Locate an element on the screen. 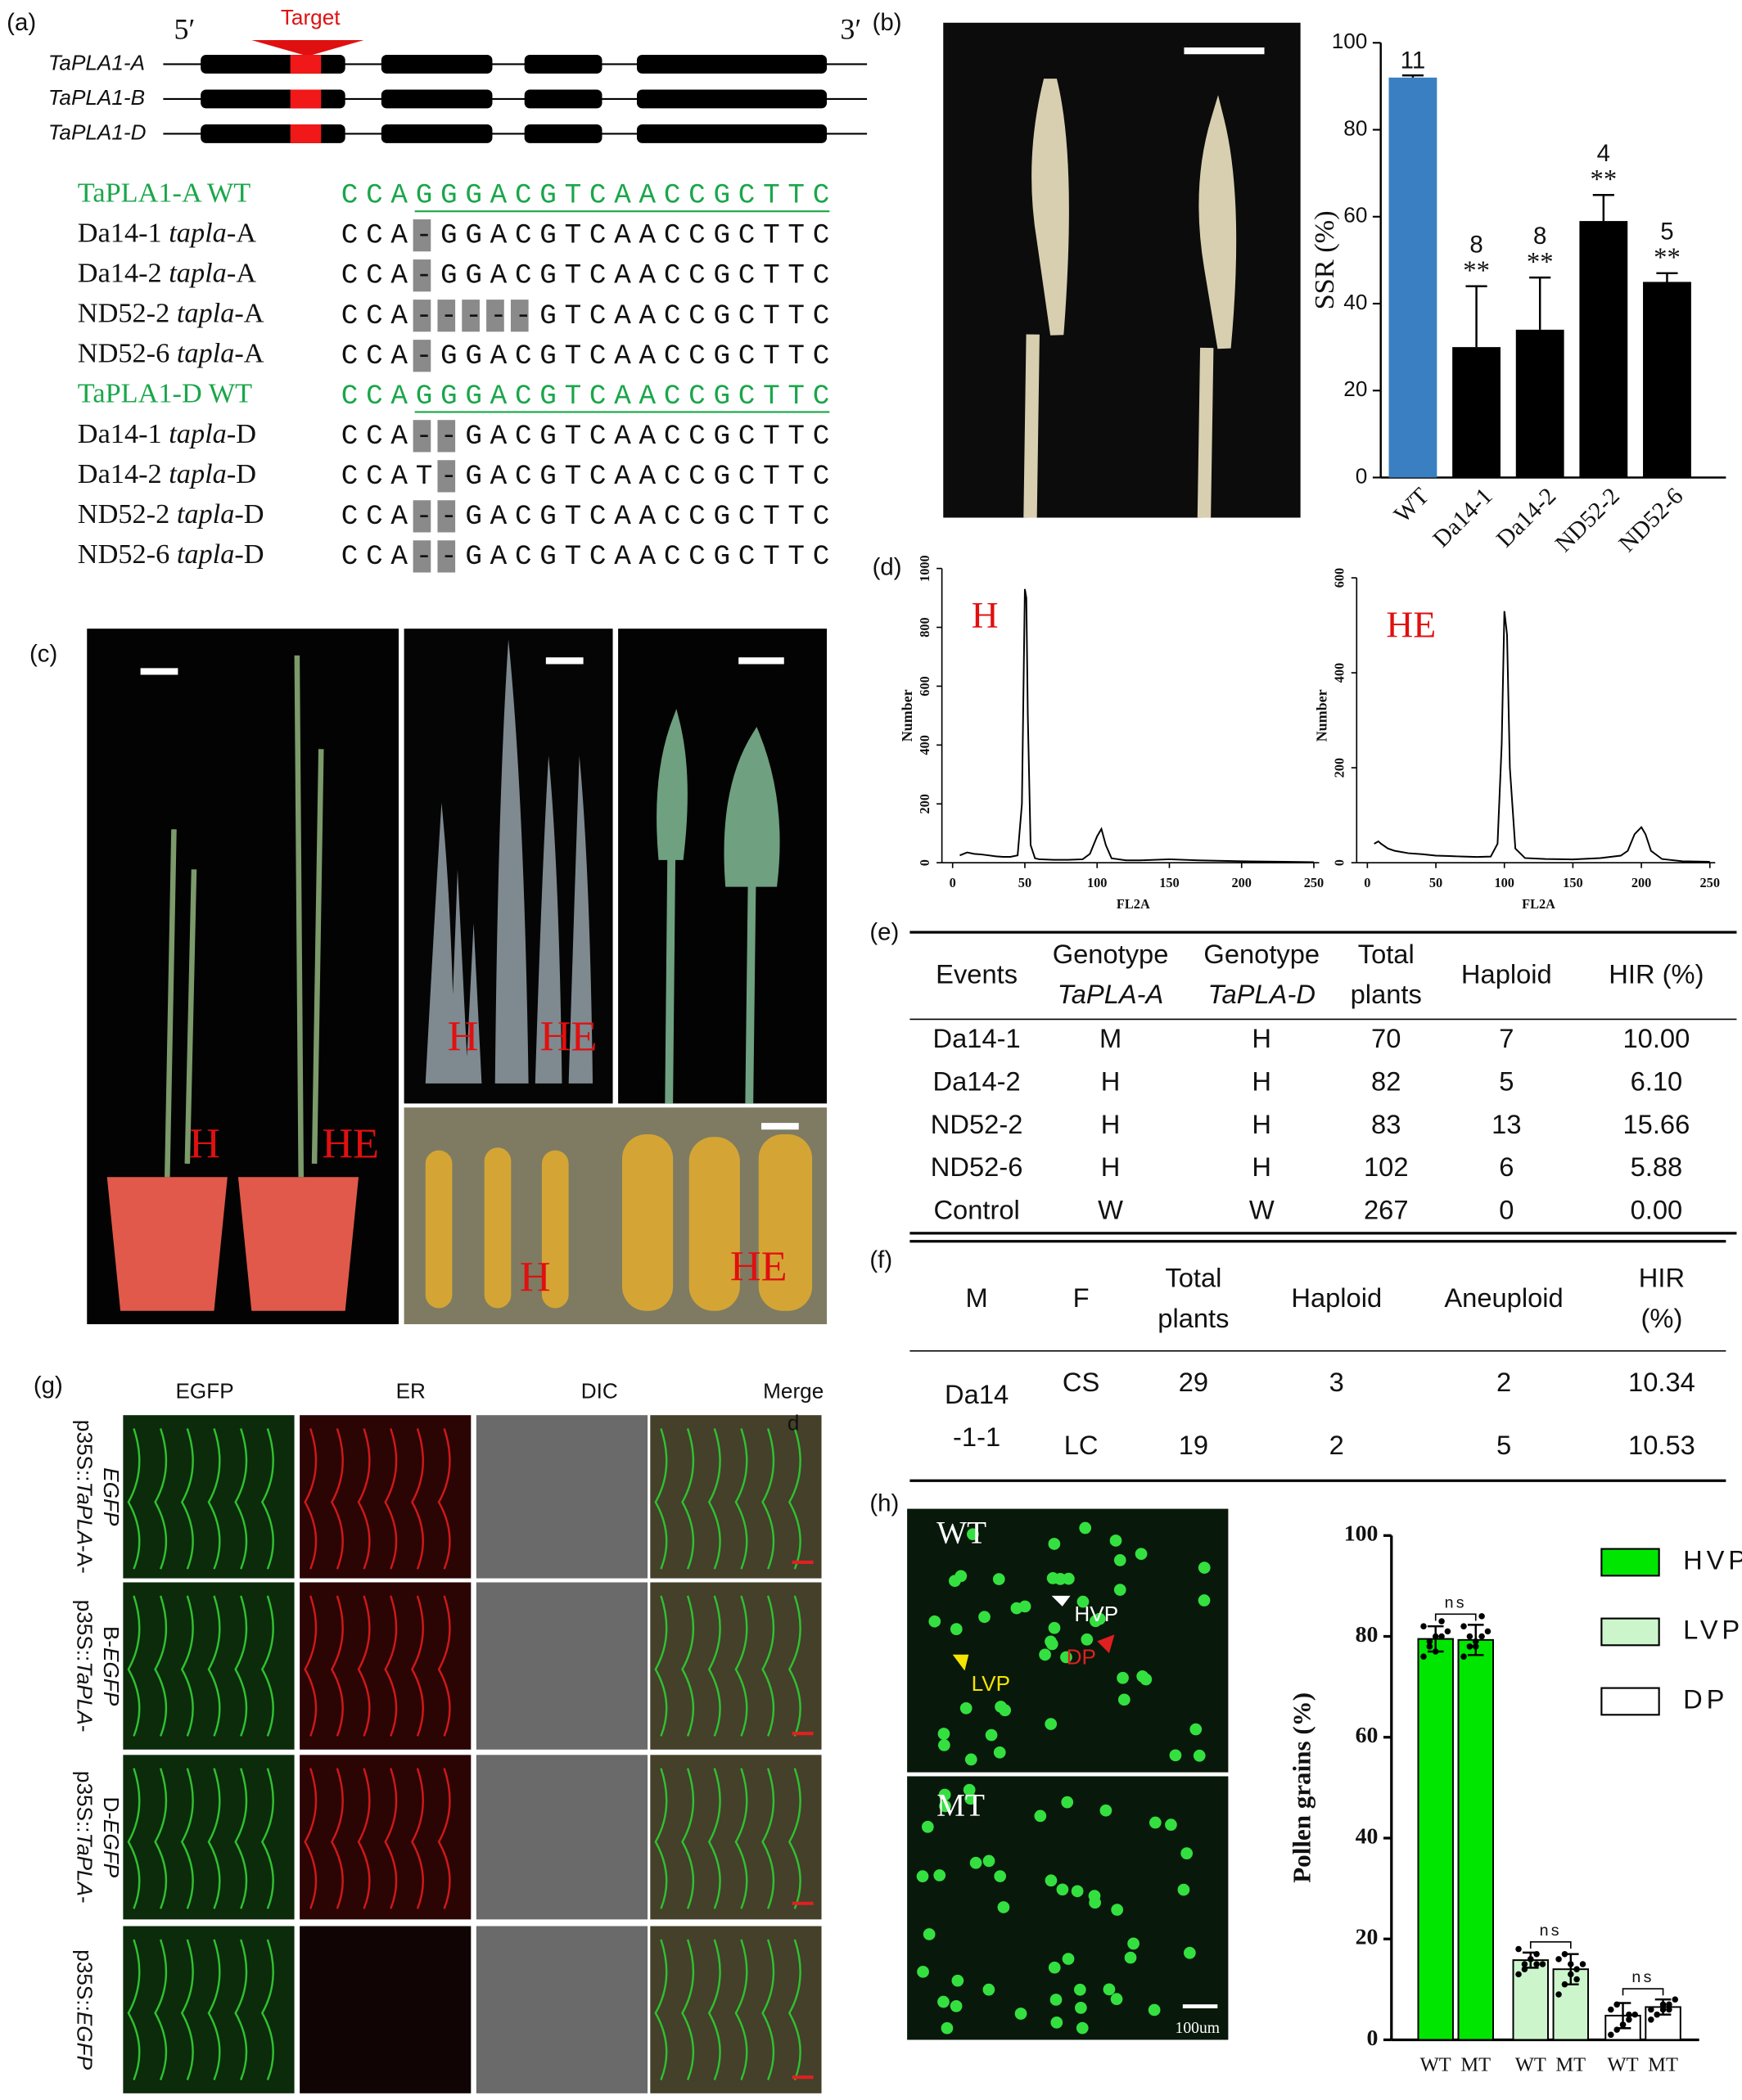  y-tick-label: 20 is located at coordinates (1355, 388).